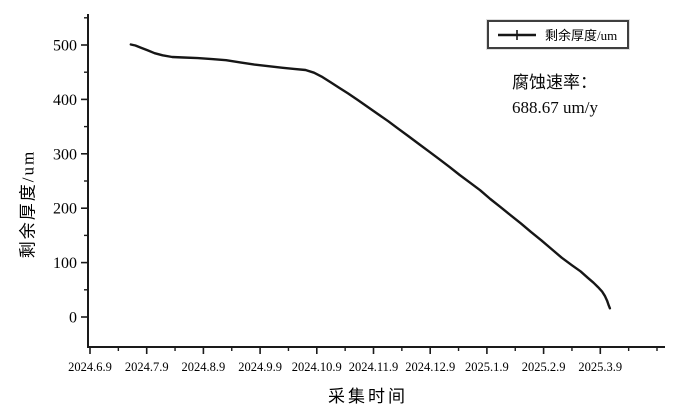 This screenshot has width=674, height=412. I want to click on legend: 剩余厚度/um, so click(558, 34).